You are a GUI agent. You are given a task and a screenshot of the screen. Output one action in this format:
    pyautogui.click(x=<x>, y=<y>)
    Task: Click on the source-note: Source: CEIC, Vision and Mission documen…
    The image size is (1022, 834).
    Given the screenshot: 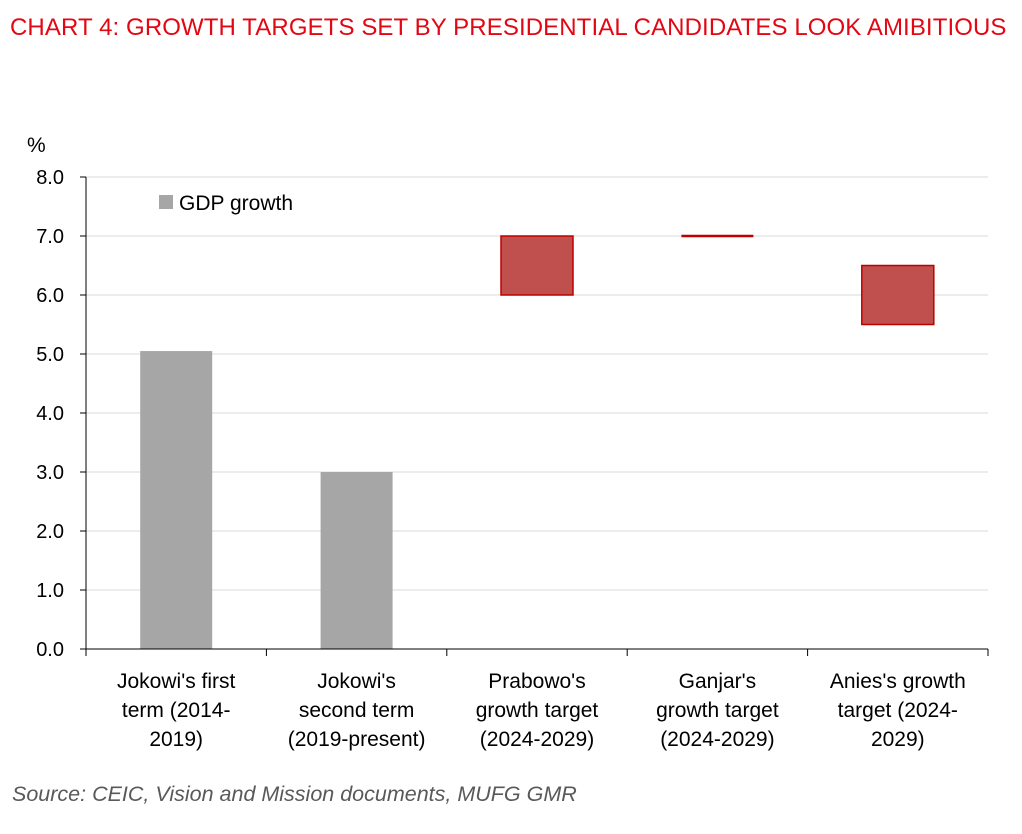 What is the action you would take?
    pyautogui.click(x=294, y=794)
    